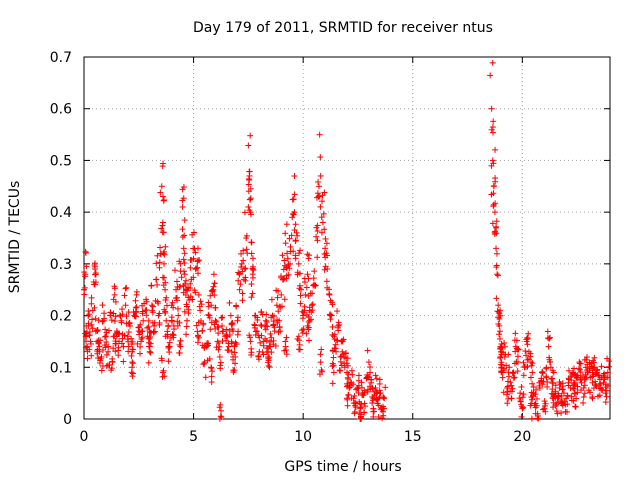 The image size is (640, 480). What do you see at coordinates (61, 161) in the screenshot?
I see `y-tick-label: 0.5` at bounding box center [61, 161].